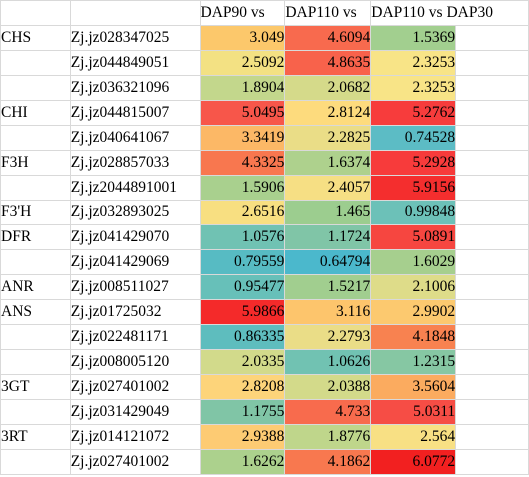  What do you see at coordinates (135, 312) in the screenshot?
I see `gene-id-cell: Zj.jz01725032` at bounding box center [135, 312].